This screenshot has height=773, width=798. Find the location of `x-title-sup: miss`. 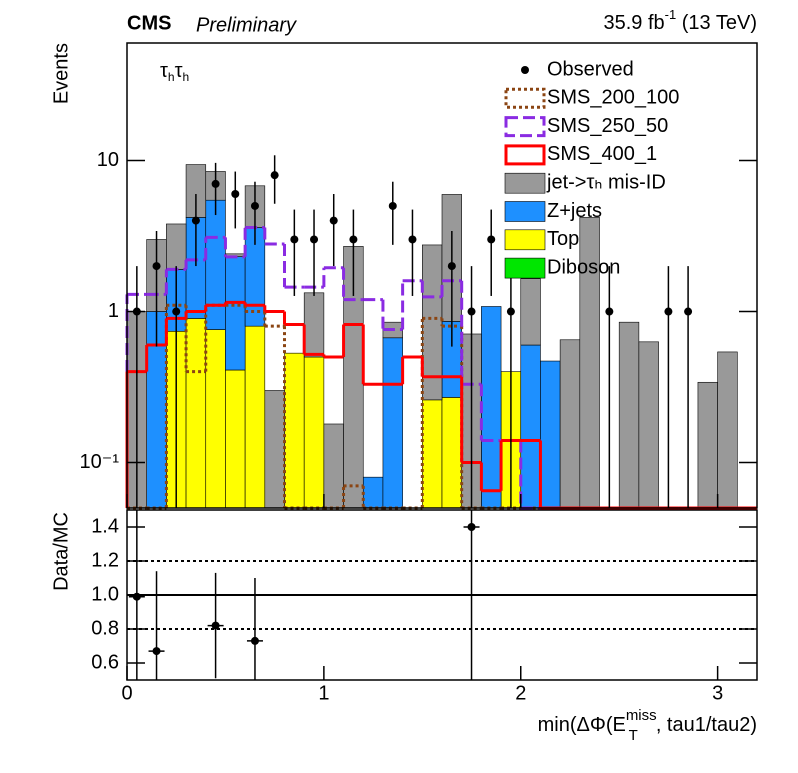

x-title-sup: miss is located at coordinates (641, 715).